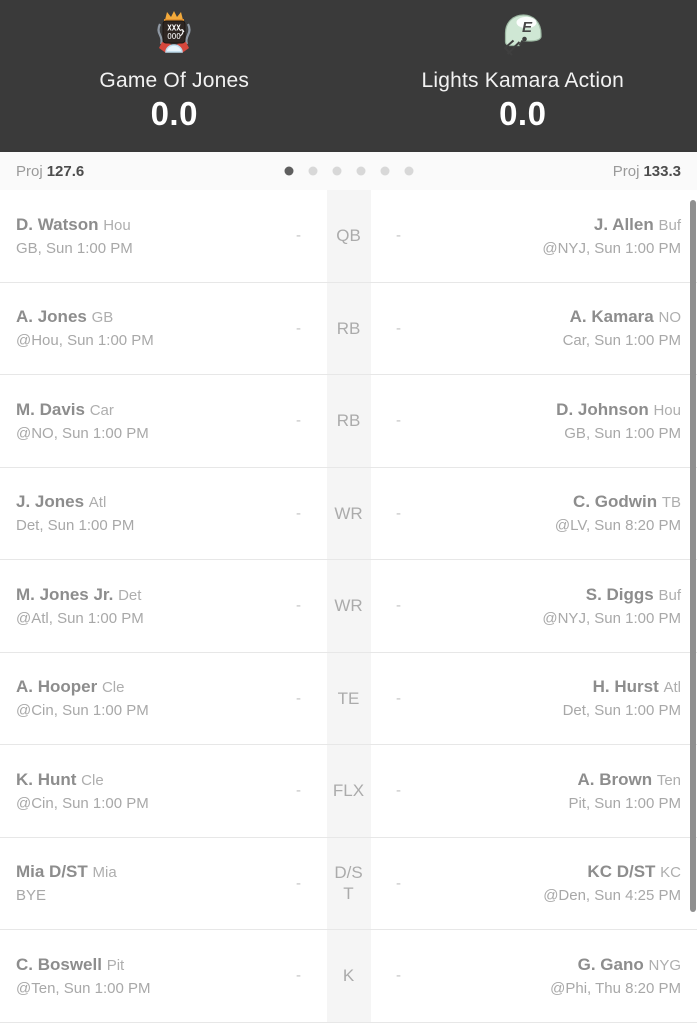 The image size is (697, 1023). Describe the element at coordinates (135, 421) in the screenshot. I see `player-left: M. Davis Car @NO, Sun 1:00 PM` at that location.